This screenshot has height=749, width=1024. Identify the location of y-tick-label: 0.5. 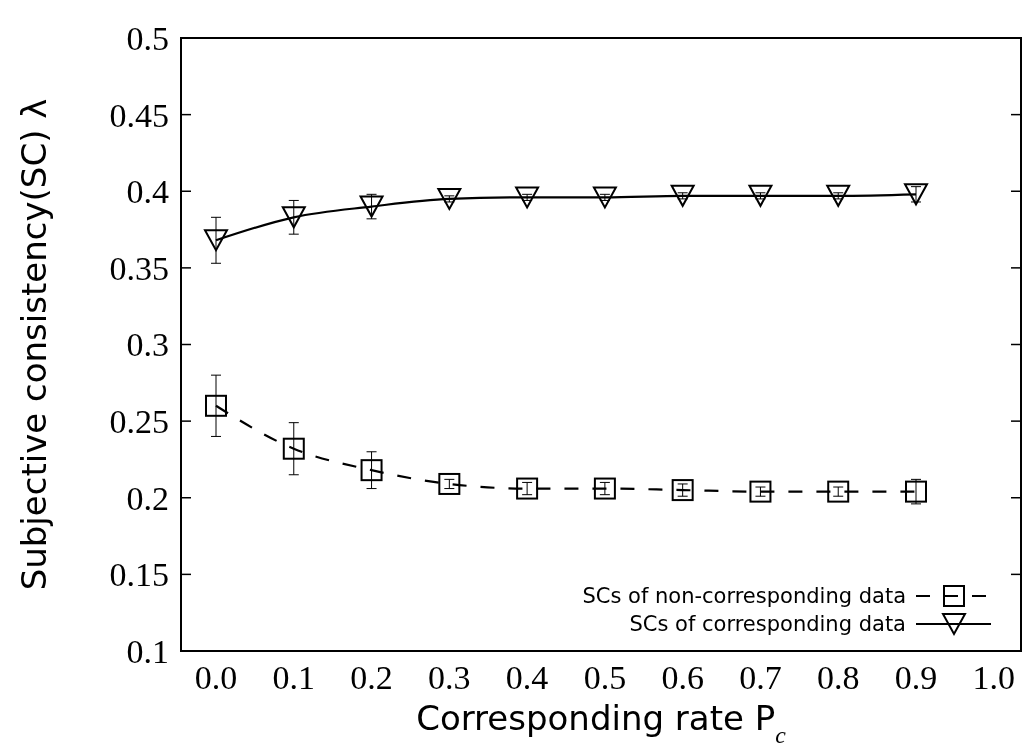
(147, 38).